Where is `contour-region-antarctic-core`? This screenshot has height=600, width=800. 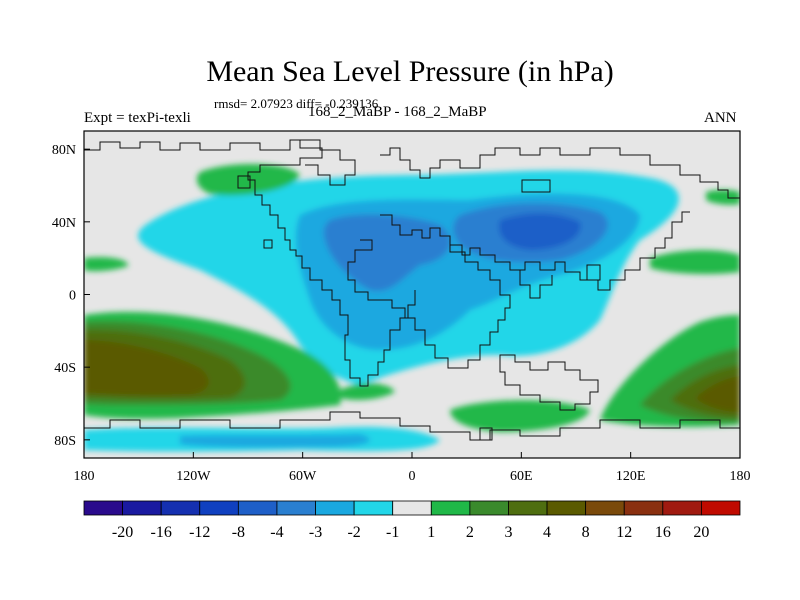
contour-region-antarctic-core is located at coordinates (275, 441).